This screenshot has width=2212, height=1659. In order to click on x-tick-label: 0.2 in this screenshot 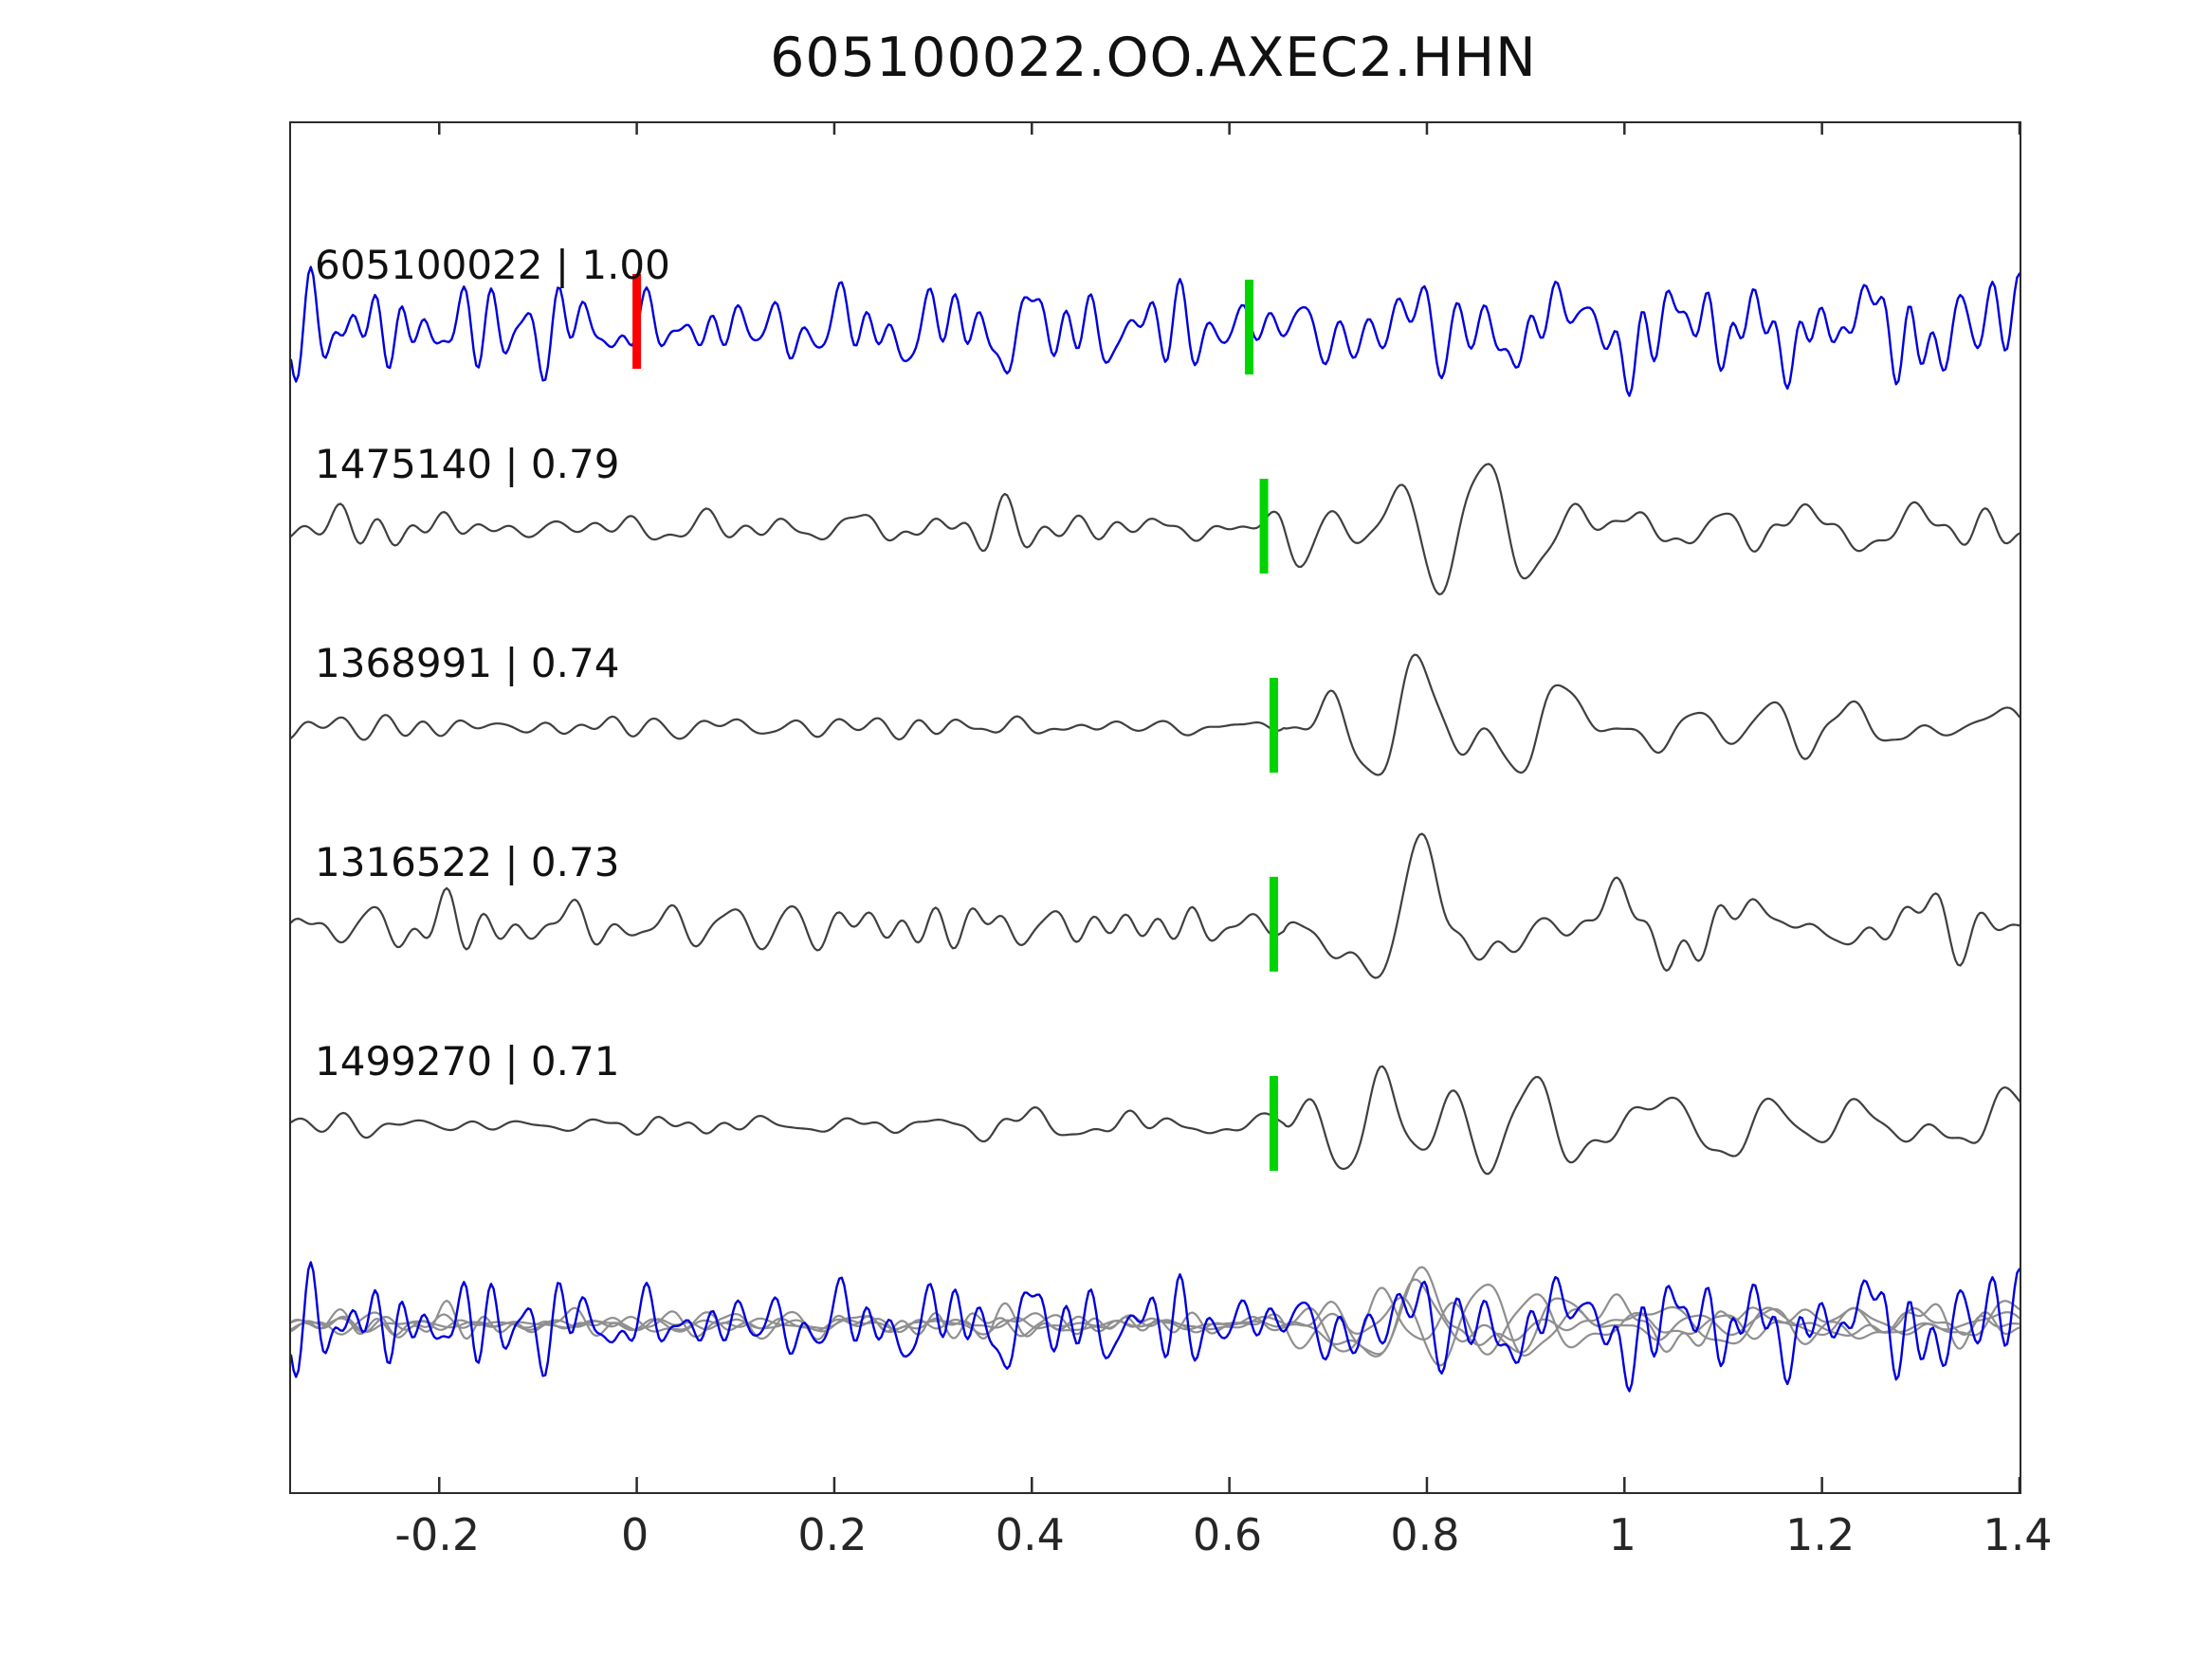, I will do `click(832, 1534)`.